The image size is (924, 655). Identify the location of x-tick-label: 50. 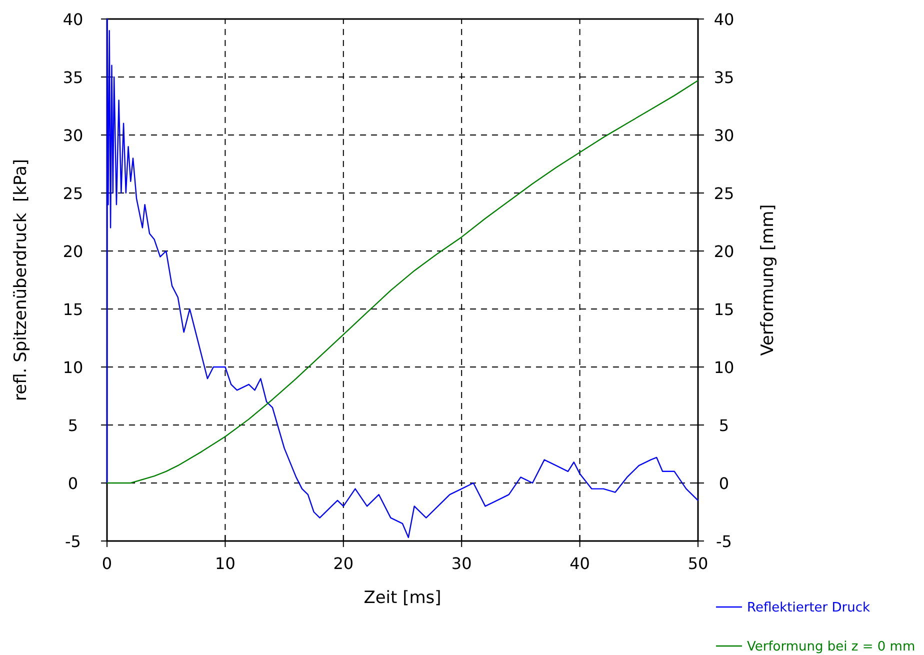
(698, 563).